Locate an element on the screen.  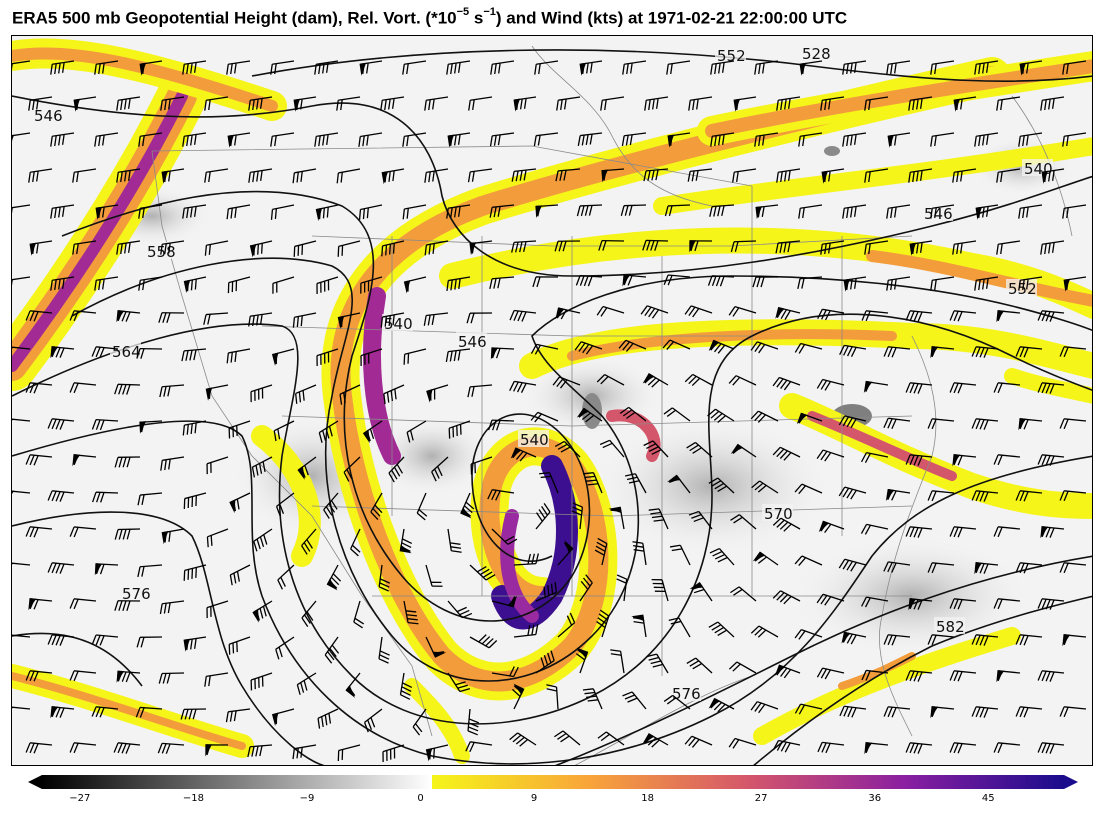
colorbar-tick-label: −18 is located at coordinates (193, 798).